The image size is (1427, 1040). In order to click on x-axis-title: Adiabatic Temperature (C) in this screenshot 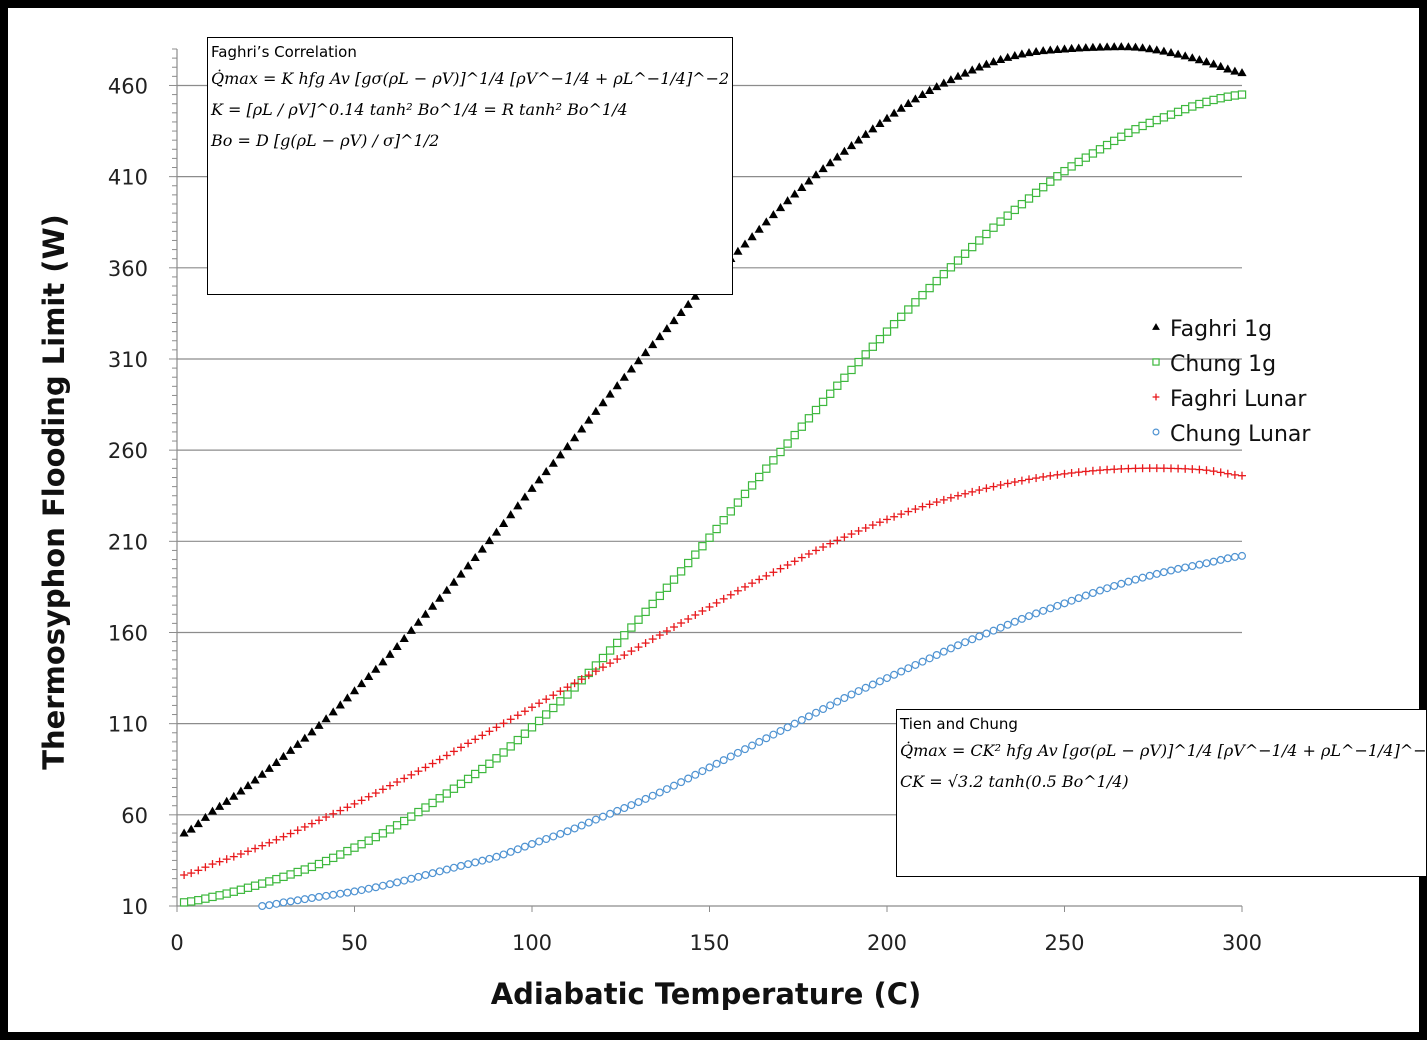, I will do `click(706, 994)`.